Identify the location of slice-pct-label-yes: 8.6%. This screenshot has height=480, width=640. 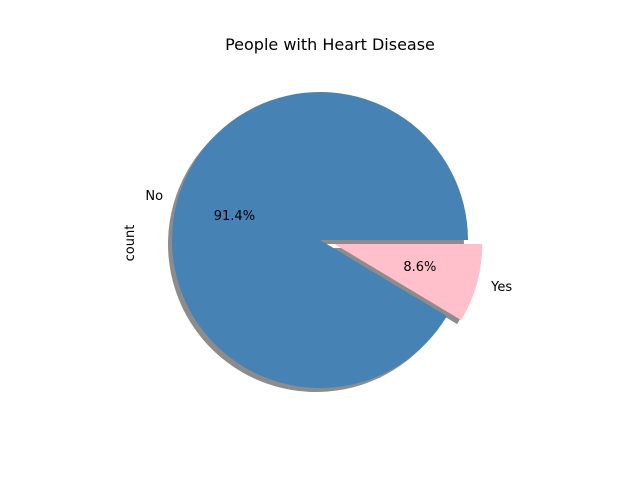
(419, 267).